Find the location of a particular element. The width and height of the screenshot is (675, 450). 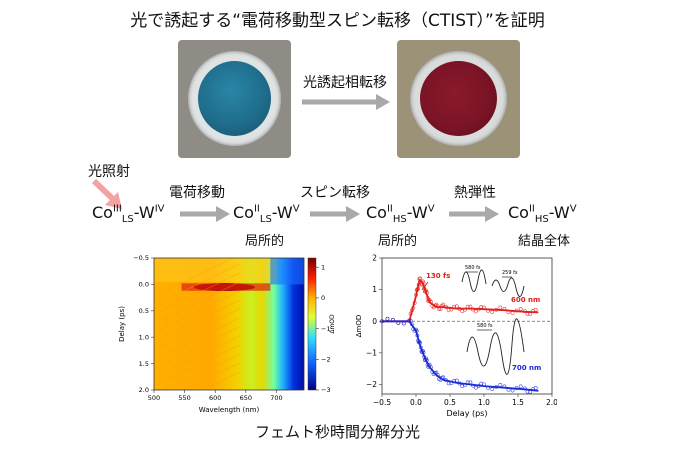

colorbar-tick-label: 0 is located at coordinates (323, 298).